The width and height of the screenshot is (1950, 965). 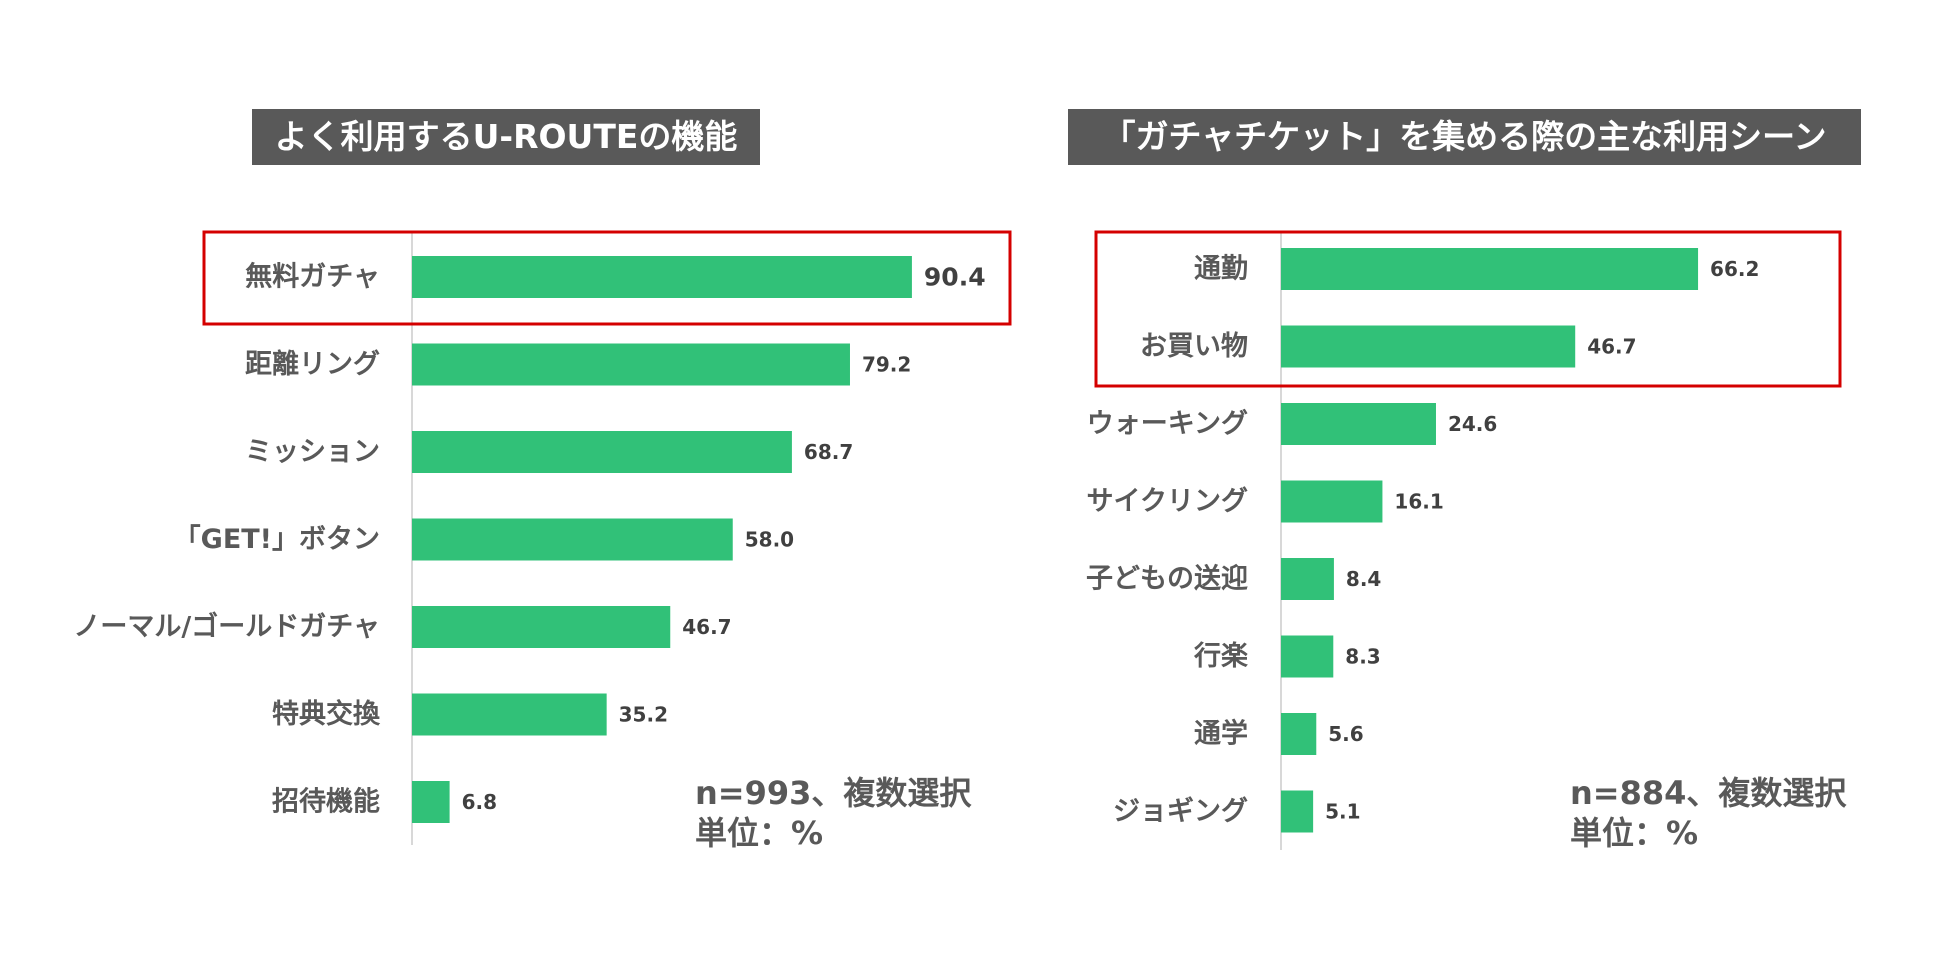 I want to click on chart1-value-label: 6.8, so click(x=479, y=802).